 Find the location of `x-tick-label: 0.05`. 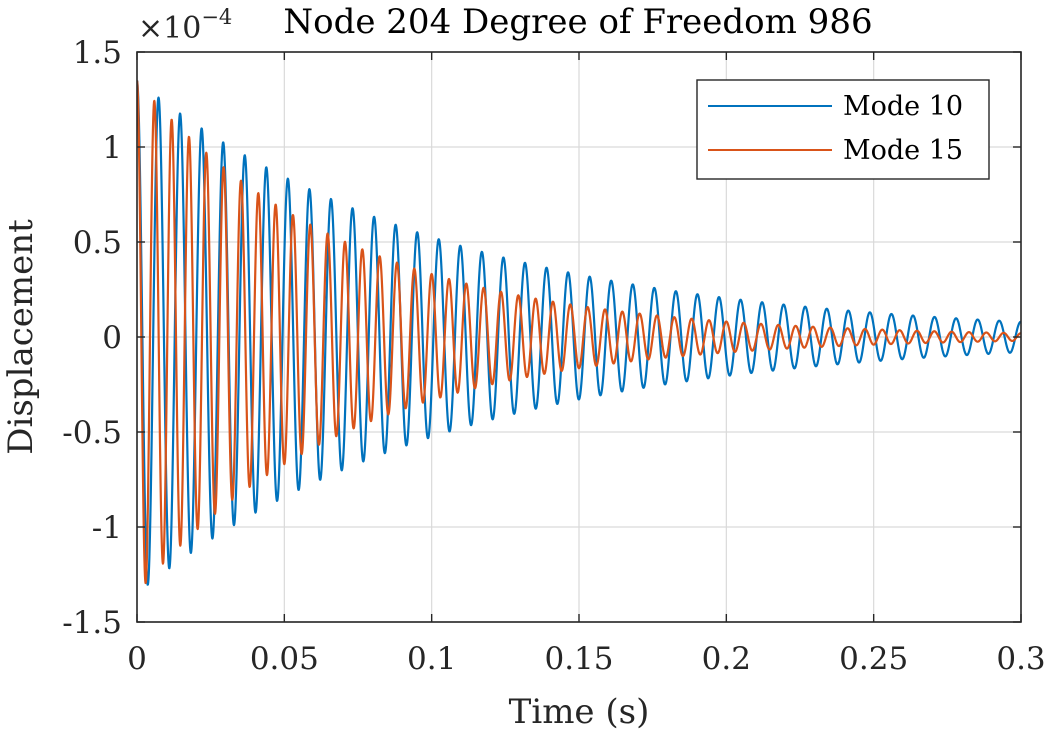

x-tick-label: 0.05 is located at coordinates (284, 659).